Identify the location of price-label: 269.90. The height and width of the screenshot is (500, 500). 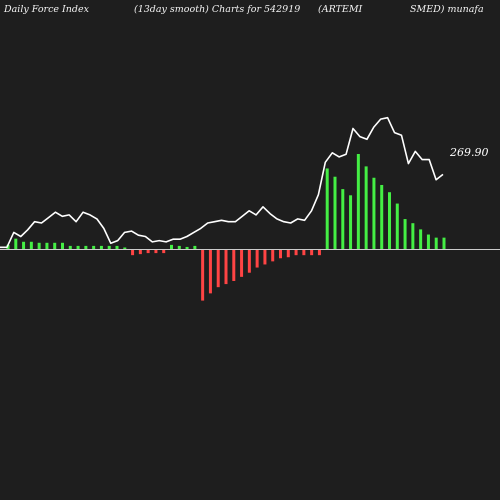
(469, 152).